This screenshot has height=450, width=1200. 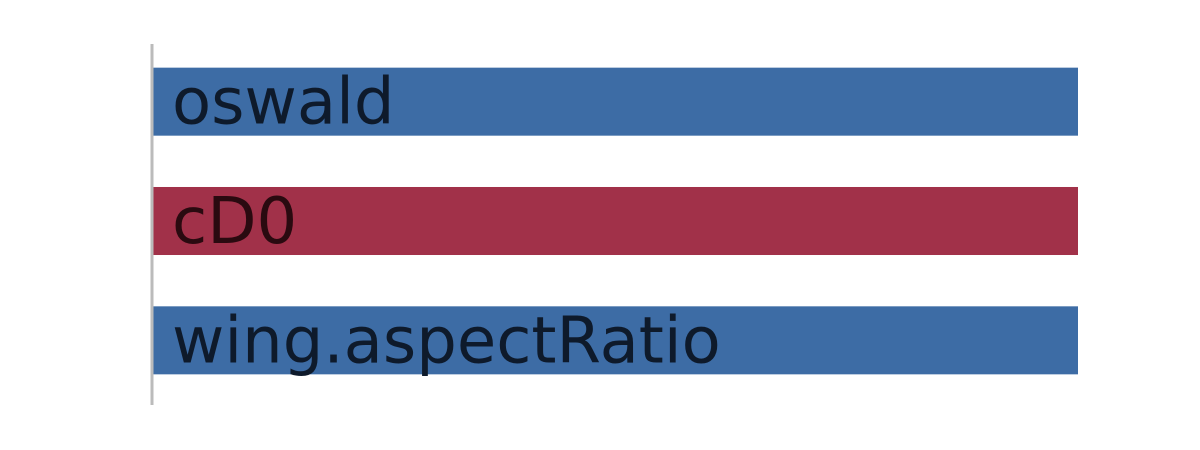 I want to click on bar-label: cD0, so click(x=234, y=222).